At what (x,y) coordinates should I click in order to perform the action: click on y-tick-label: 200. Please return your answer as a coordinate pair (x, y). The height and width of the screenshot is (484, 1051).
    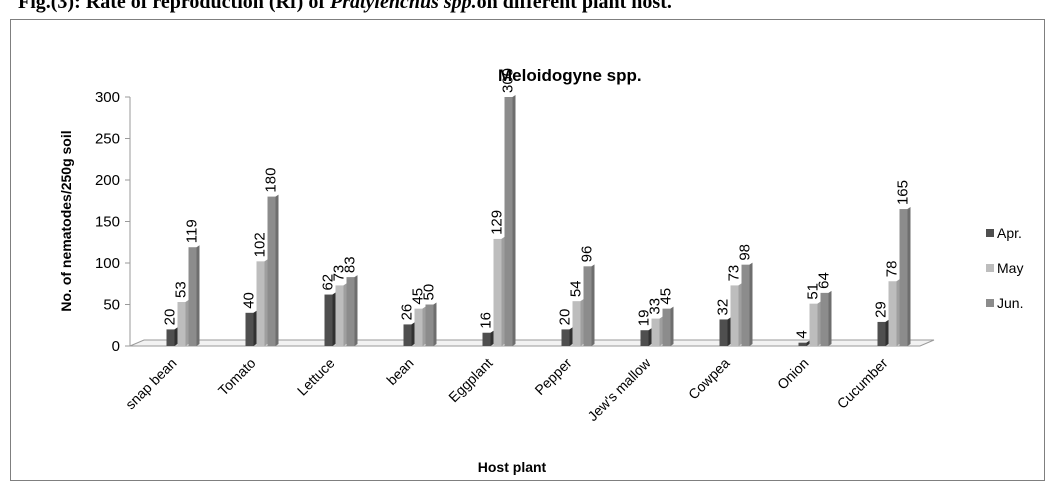
    Looking at the image, I should click on (107, 180).